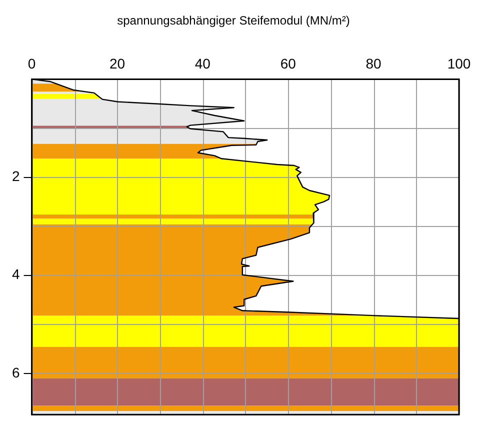  I want to click on x-tick-label: 100, so click(459, 64).